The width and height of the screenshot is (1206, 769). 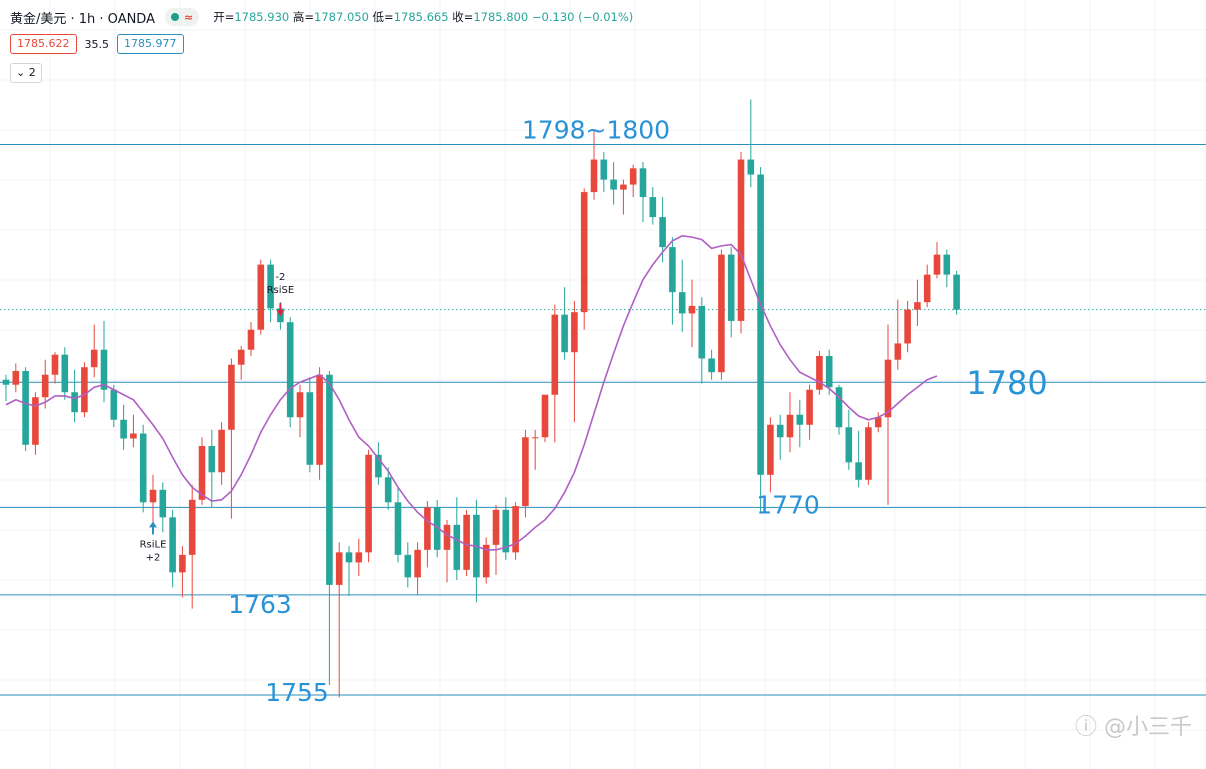 I want to click on indicator-collapse-button: ⌄ 2, so click(x=26, y=73).